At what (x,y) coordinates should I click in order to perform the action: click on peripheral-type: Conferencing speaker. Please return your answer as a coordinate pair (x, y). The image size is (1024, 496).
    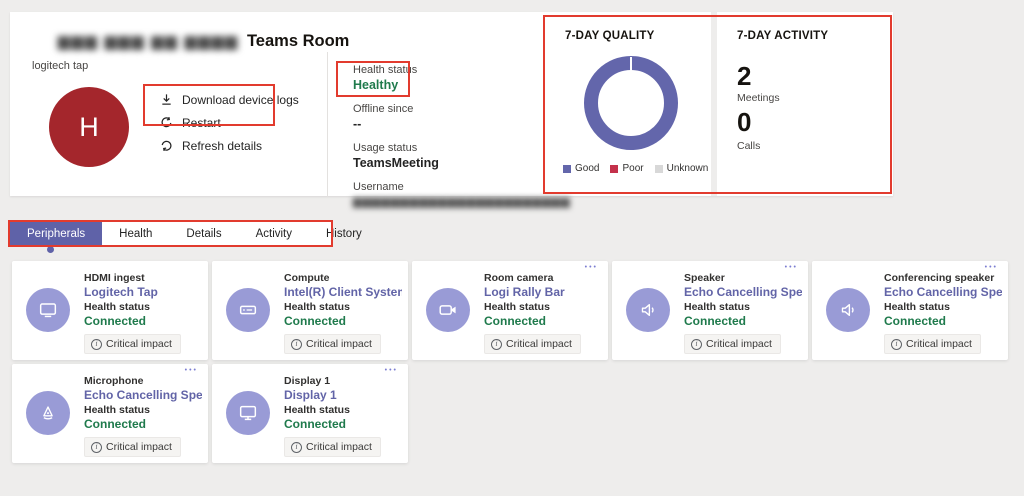
    Looking at the image, I should click on (939, 278).